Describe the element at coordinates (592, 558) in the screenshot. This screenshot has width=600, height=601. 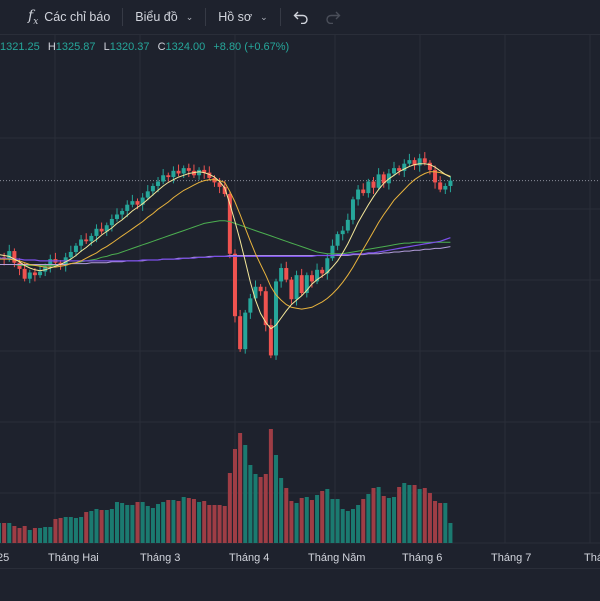
I see `x-axis-label: Tháng` at that location.